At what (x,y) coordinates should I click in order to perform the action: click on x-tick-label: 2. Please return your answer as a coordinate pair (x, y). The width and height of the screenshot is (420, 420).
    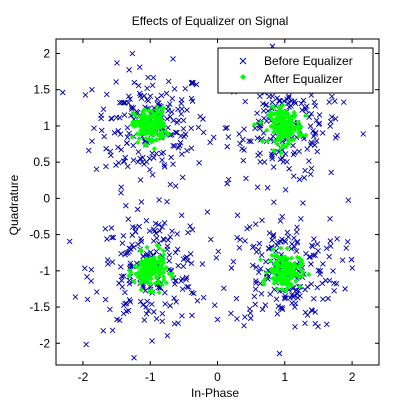
    Looking at the image, I should click on (352, 377).